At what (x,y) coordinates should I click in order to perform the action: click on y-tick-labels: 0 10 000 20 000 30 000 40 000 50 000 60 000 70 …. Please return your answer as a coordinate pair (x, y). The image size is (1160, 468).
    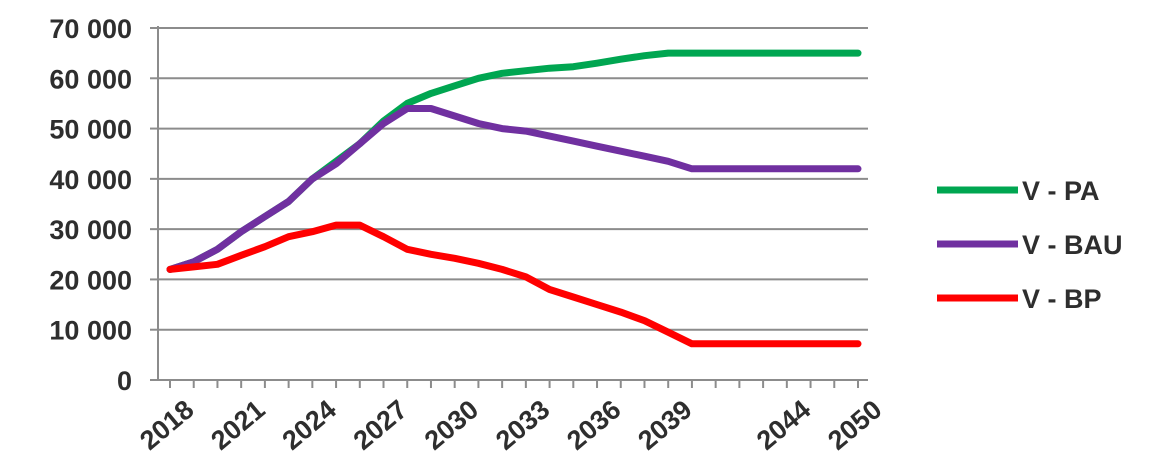
    Looking at the image, I should click on (90, 205).